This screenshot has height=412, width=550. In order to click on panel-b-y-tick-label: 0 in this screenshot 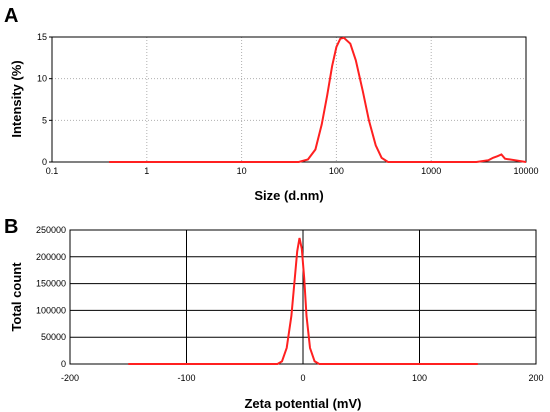, I will do `click(63, 364)`.